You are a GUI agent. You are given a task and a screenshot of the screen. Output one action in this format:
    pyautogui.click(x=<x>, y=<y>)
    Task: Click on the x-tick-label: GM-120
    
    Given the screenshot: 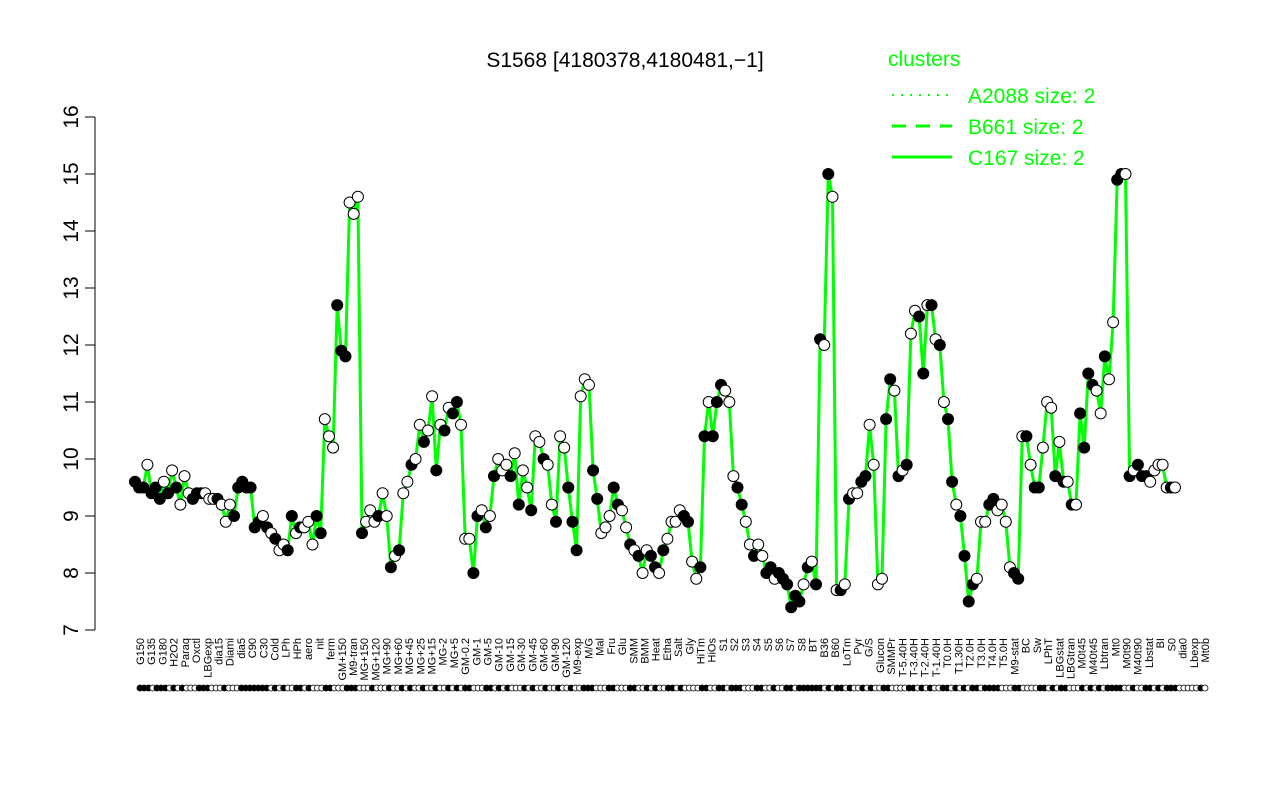 What is the action you would take?
    pyautogui.click(x=567, y=658)
    